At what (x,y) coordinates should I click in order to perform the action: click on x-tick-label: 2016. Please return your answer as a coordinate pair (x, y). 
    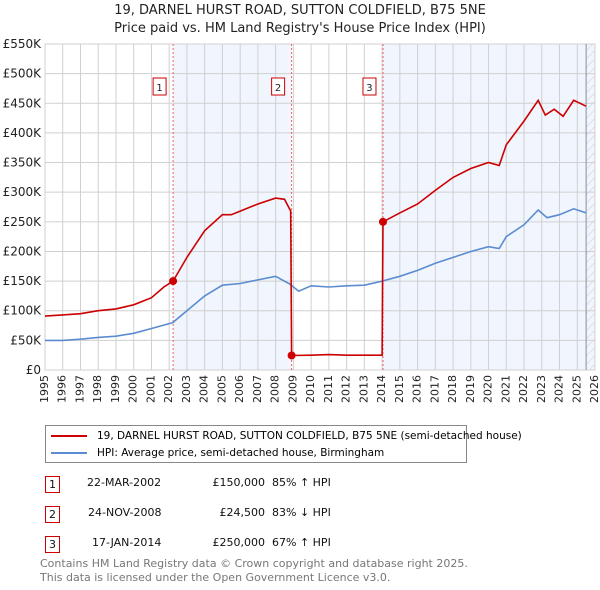
    Looking at the image, I should click on (417, 389).